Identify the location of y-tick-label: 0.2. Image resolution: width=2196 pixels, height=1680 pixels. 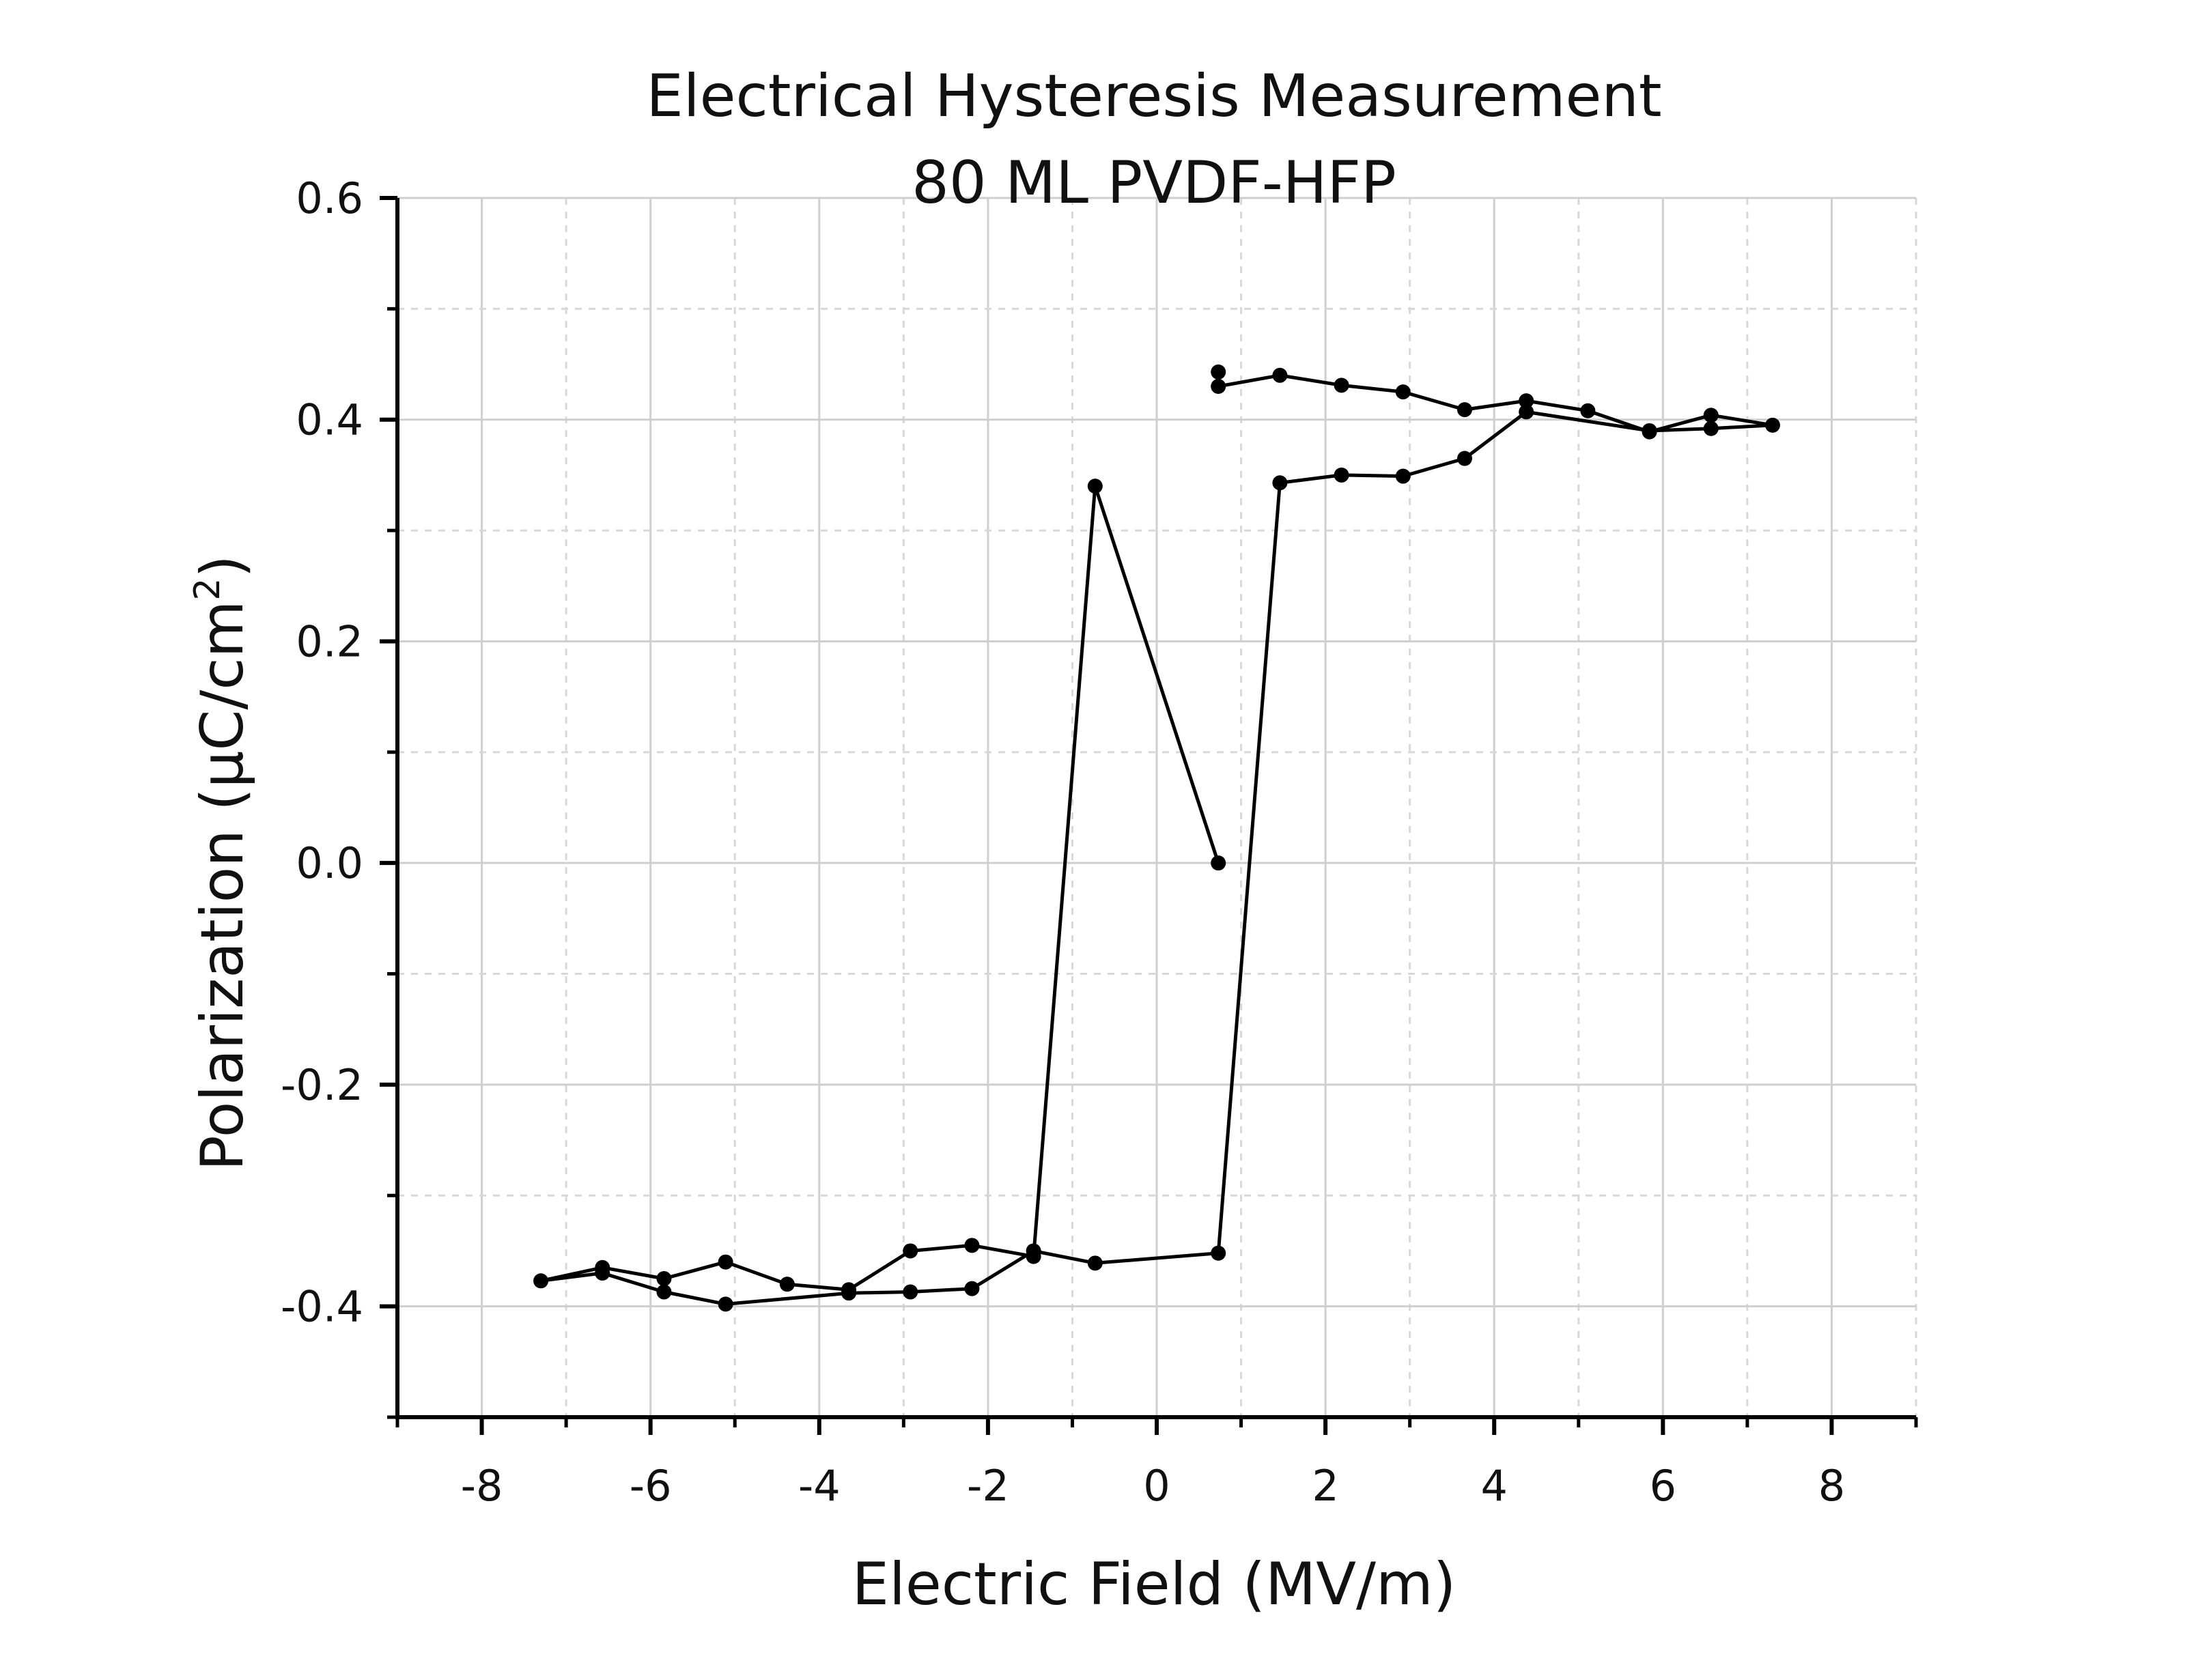
(329, 641).